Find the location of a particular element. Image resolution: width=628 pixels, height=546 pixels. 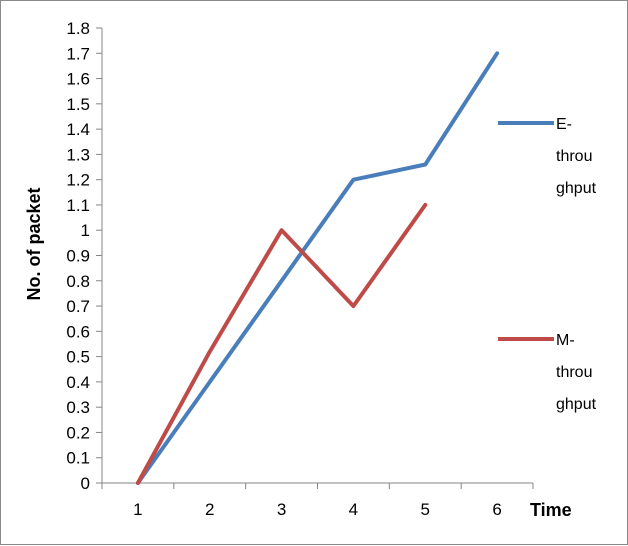

y-tick-label: 1.2 is located at coordinates (78, 180).